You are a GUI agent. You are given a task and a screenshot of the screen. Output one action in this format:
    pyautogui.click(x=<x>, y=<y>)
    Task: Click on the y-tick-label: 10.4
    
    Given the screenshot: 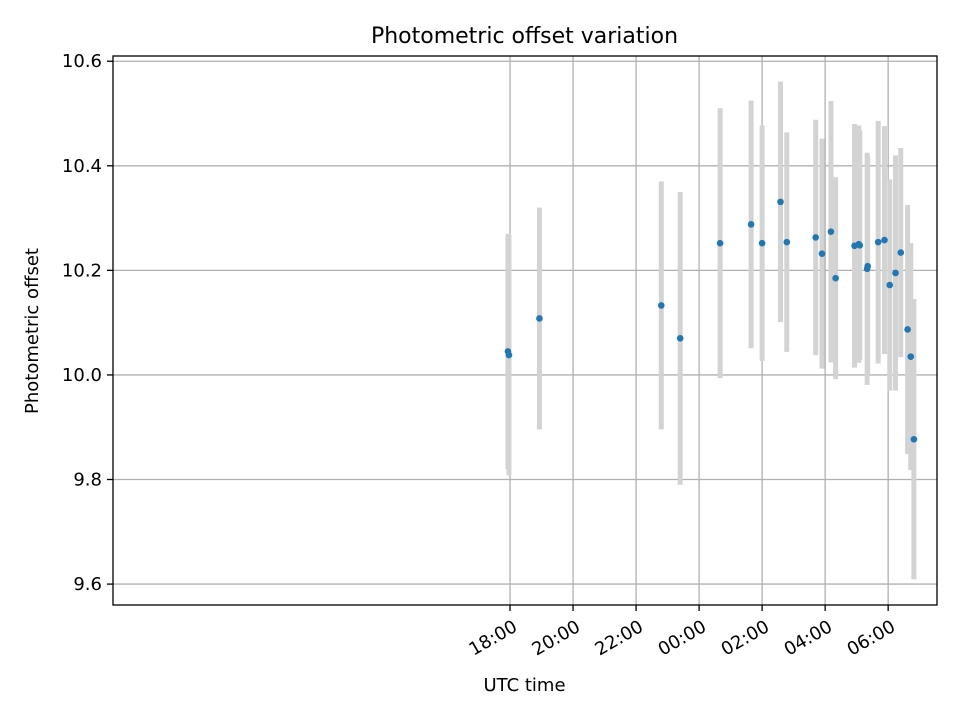 What is the action you would take?
    pyautogui.click(x=82, y=166)
    